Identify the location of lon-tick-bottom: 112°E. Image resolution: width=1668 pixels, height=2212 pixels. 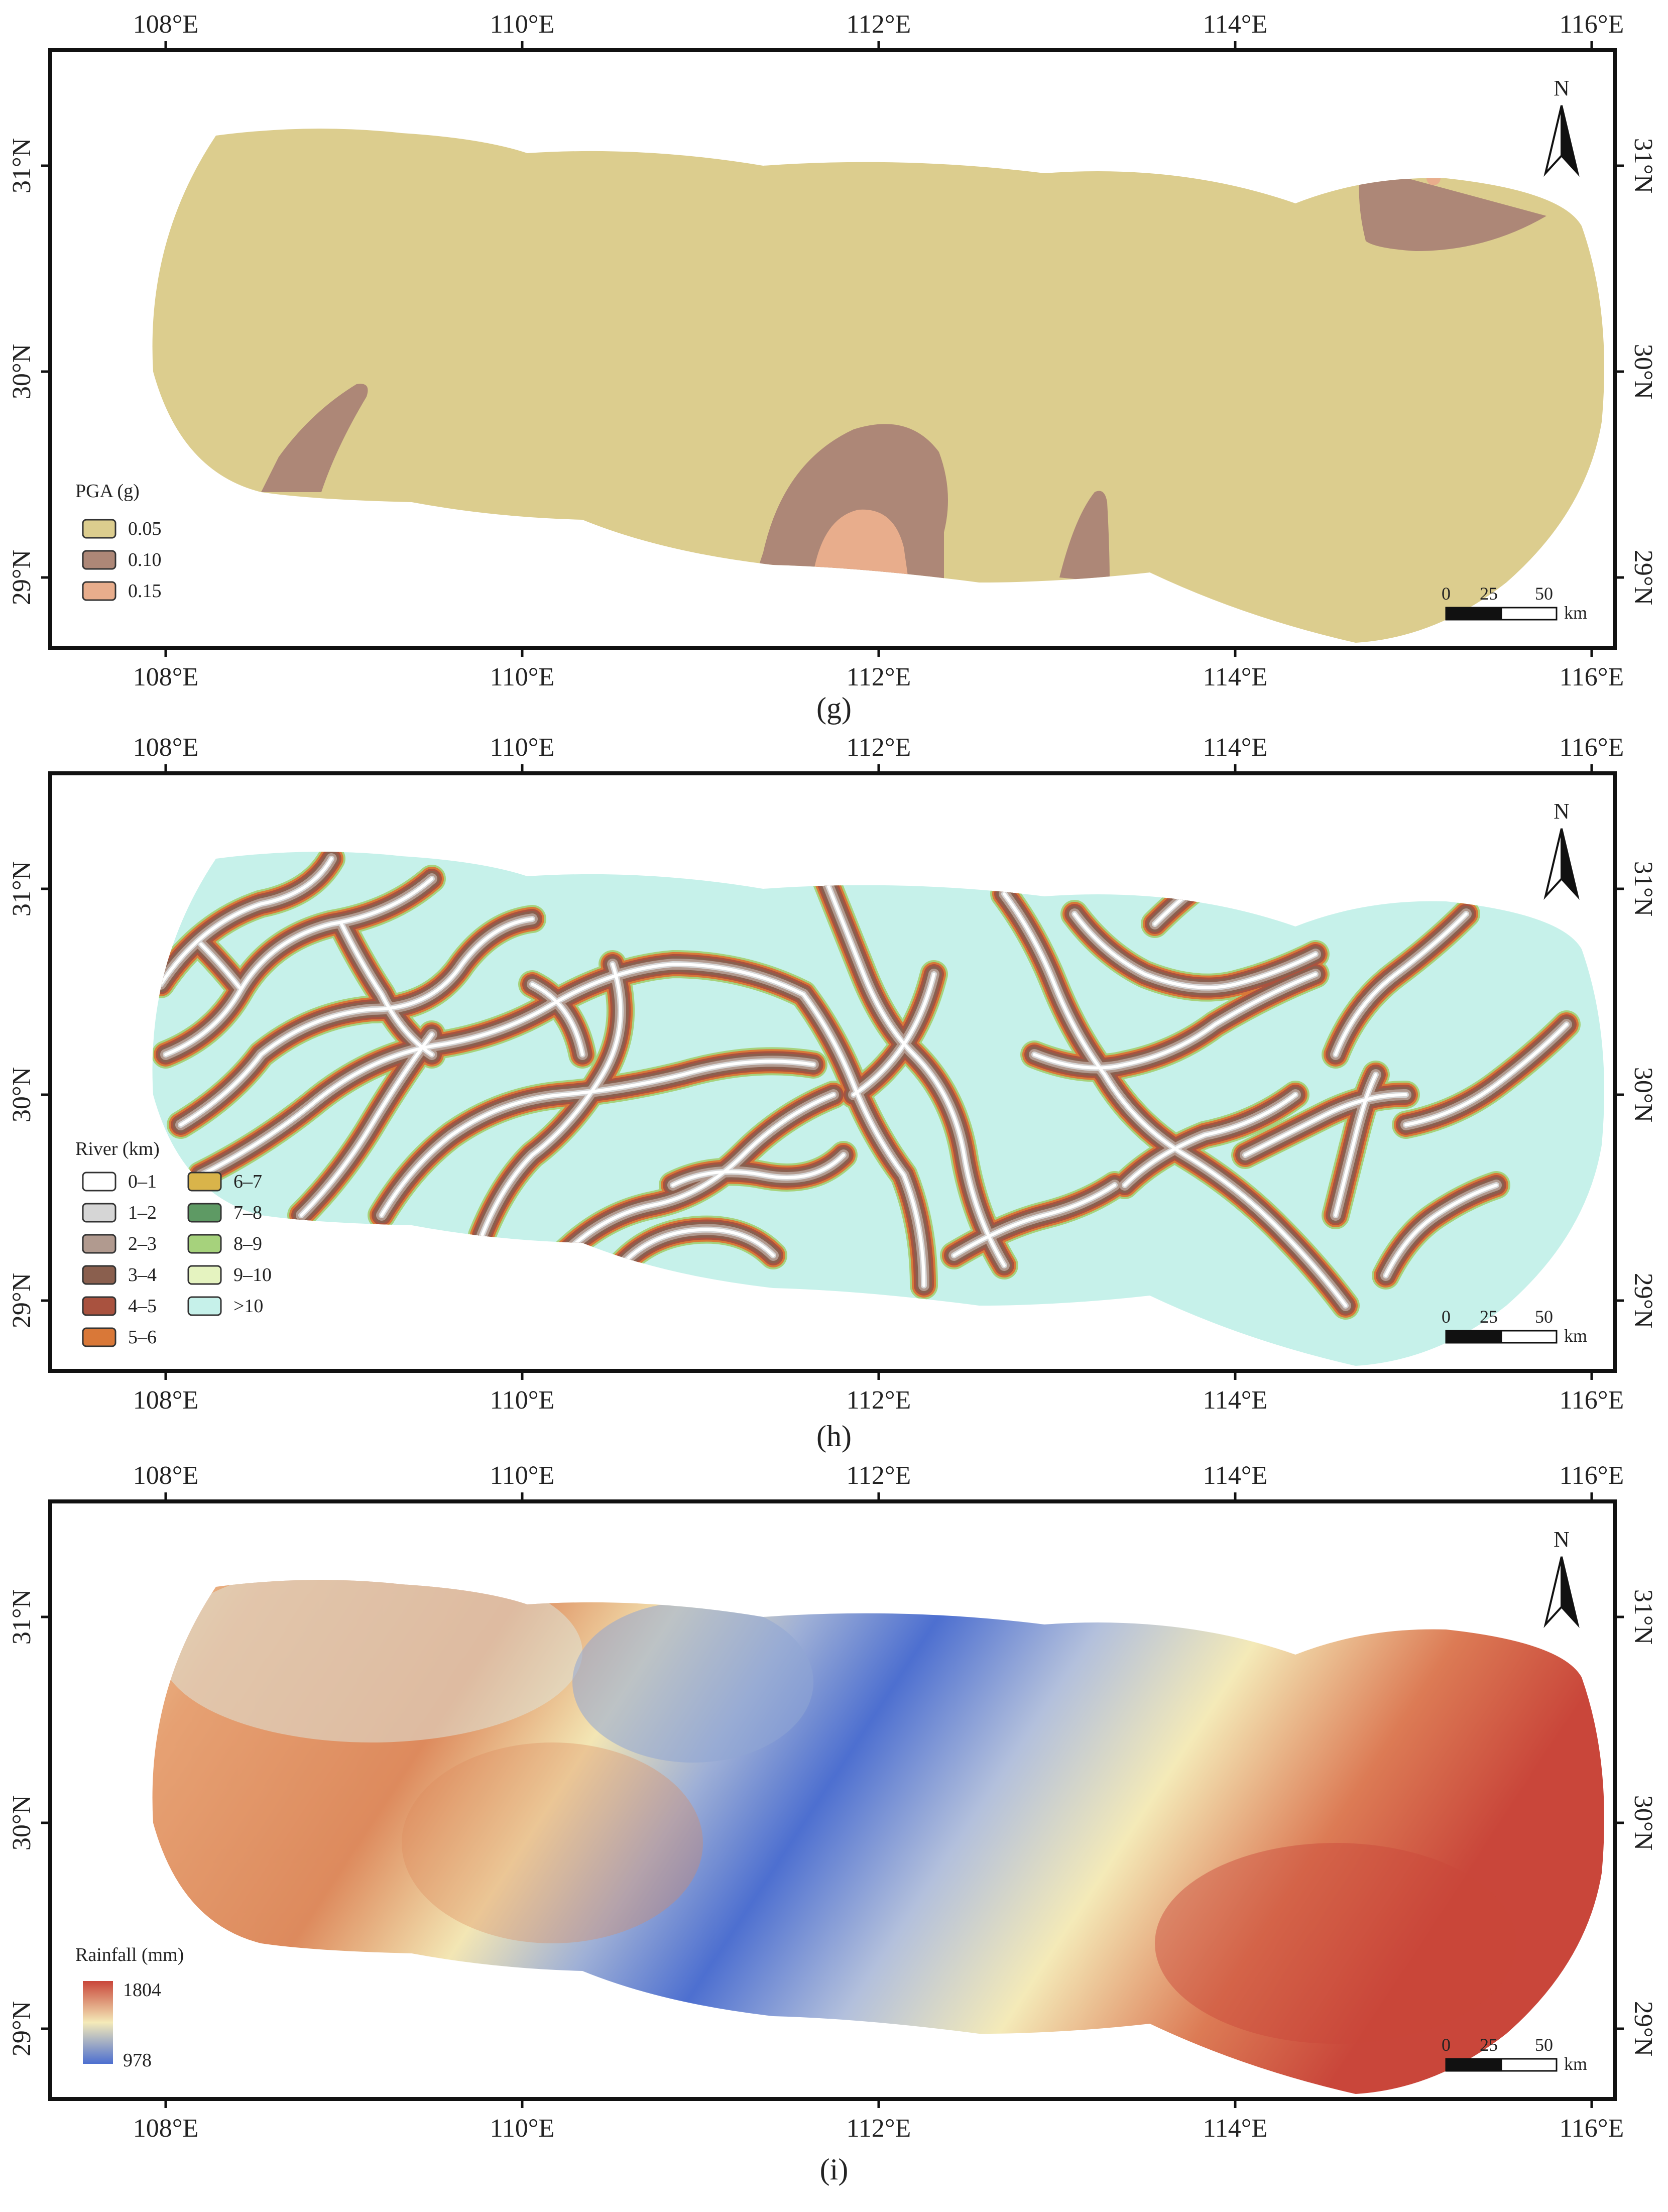
(879, 1400).